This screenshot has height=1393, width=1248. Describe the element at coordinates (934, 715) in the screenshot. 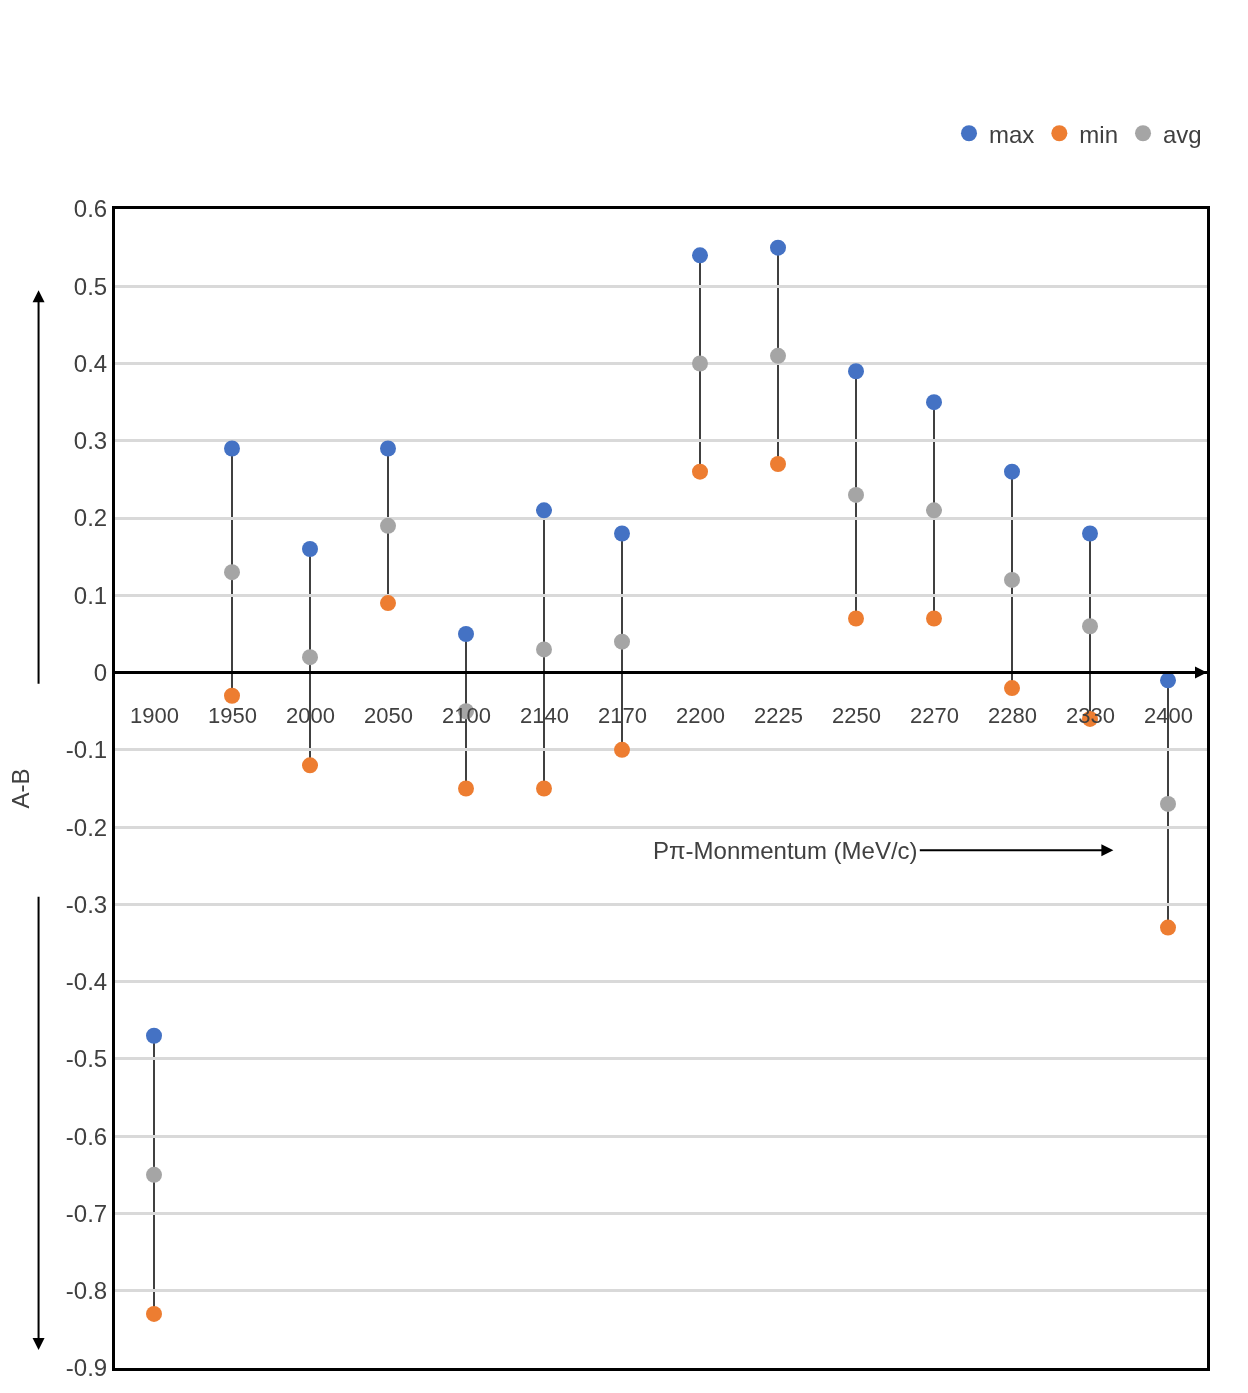

I see `x-tick-label: 2270` at that location.